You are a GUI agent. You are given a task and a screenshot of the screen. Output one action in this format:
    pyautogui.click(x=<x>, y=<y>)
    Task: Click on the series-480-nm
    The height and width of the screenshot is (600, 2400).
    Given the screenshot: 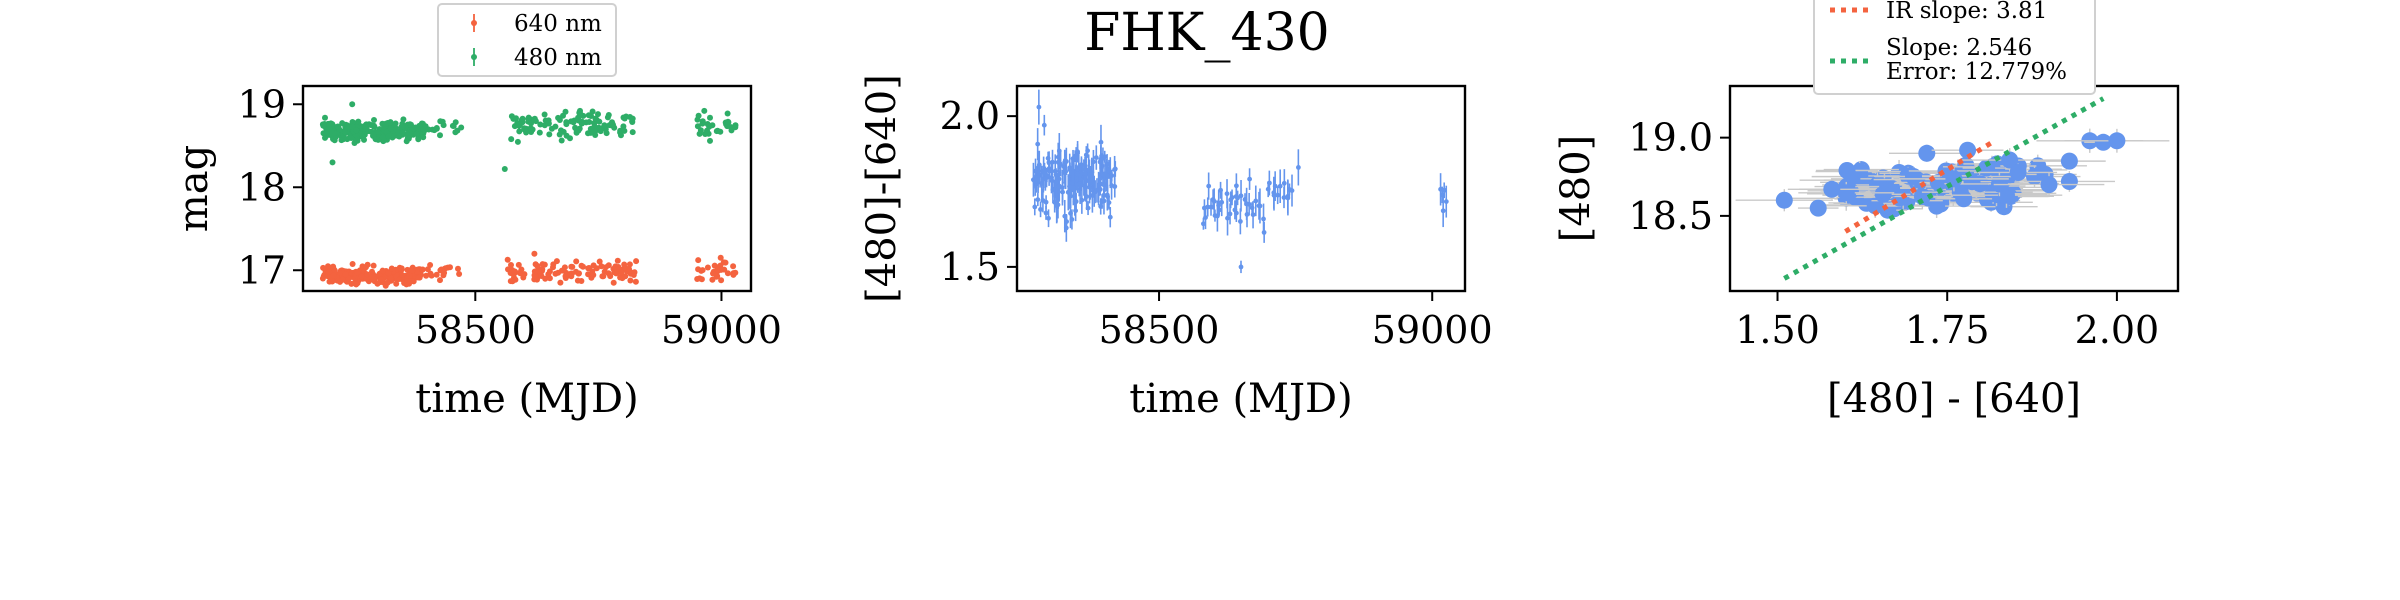 What is the action you would take?
    pyautogui.click(x=529, y=136)
    